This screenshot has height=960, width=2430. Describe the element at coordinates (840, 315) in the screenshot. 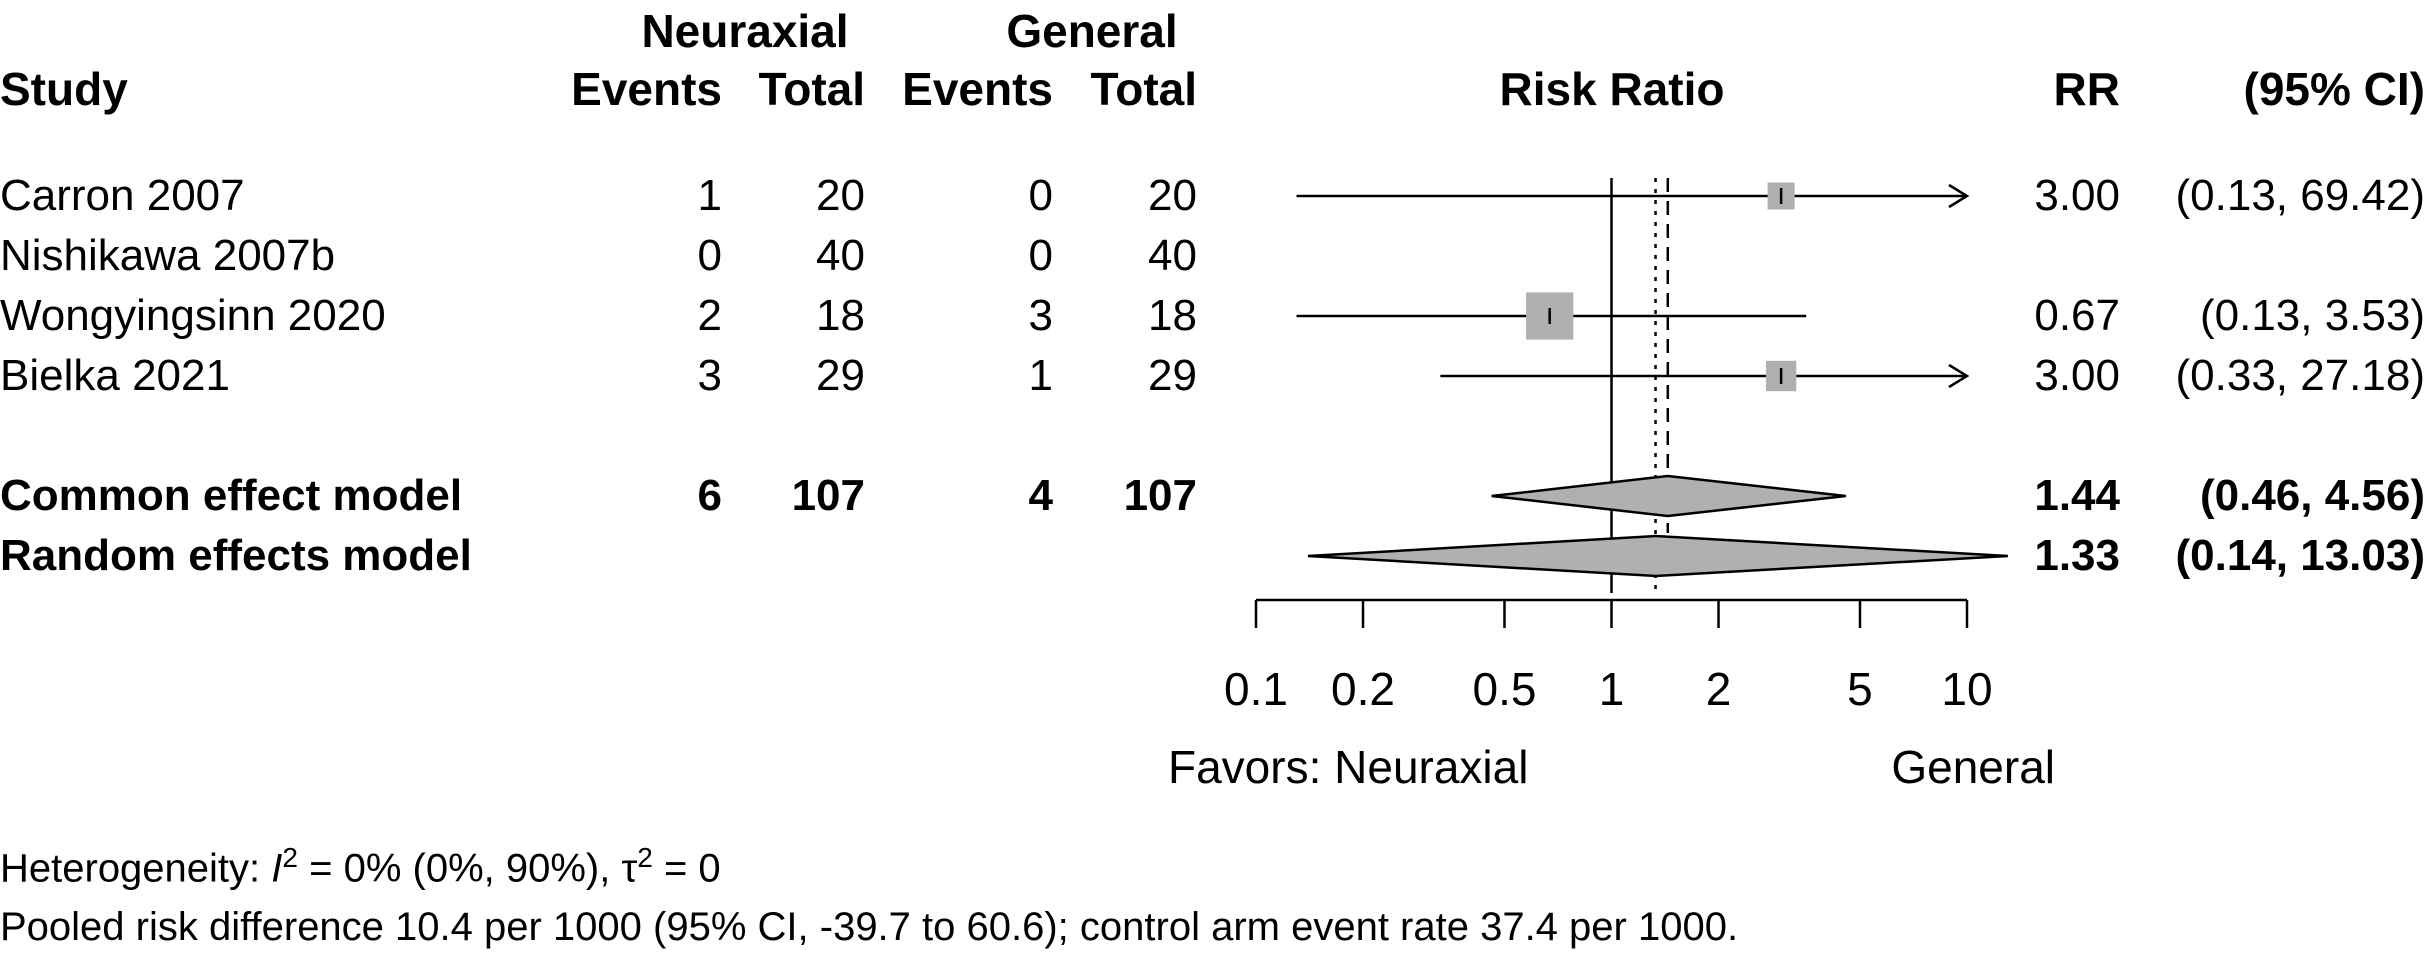

I see `study-n1: 18` at that location.